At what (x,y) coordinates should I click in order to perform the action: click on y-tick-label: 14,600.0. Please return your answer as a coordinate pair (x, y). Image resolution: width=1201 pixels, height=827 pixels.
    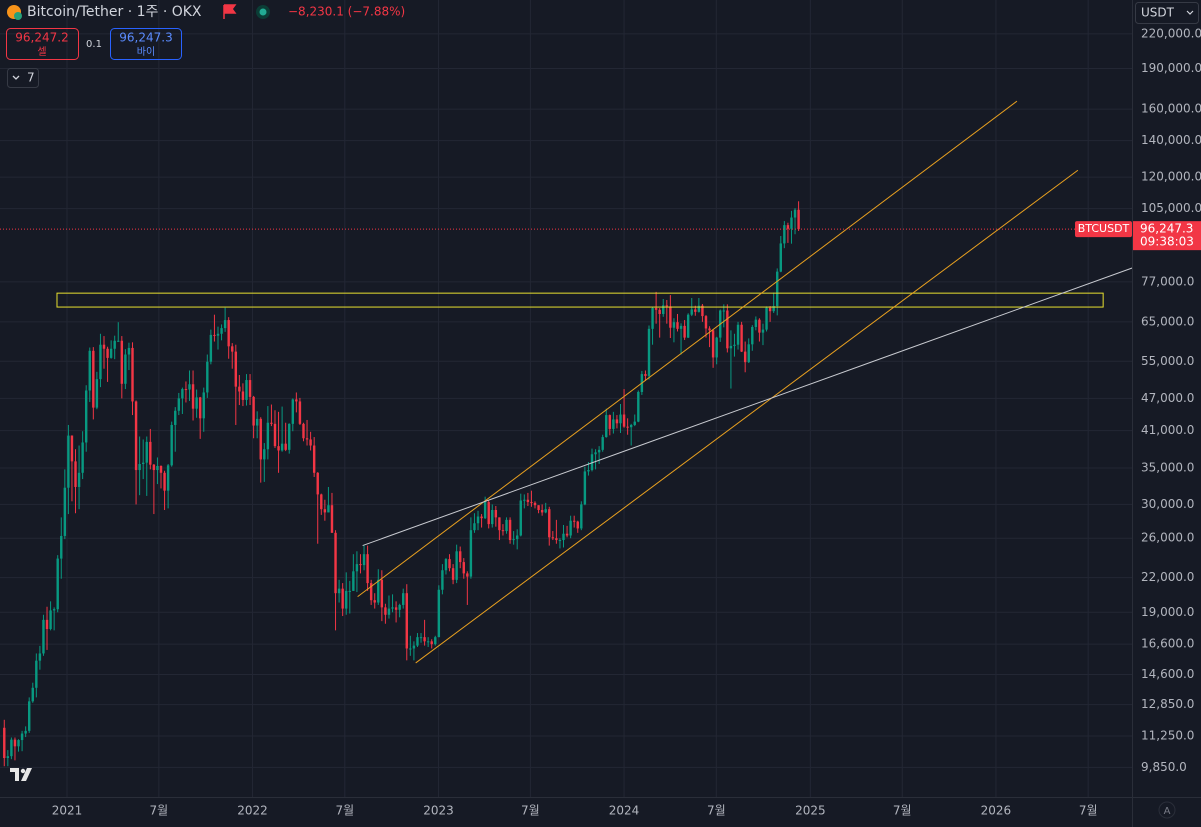
    Looking at the image, I should click on (1167, 674).